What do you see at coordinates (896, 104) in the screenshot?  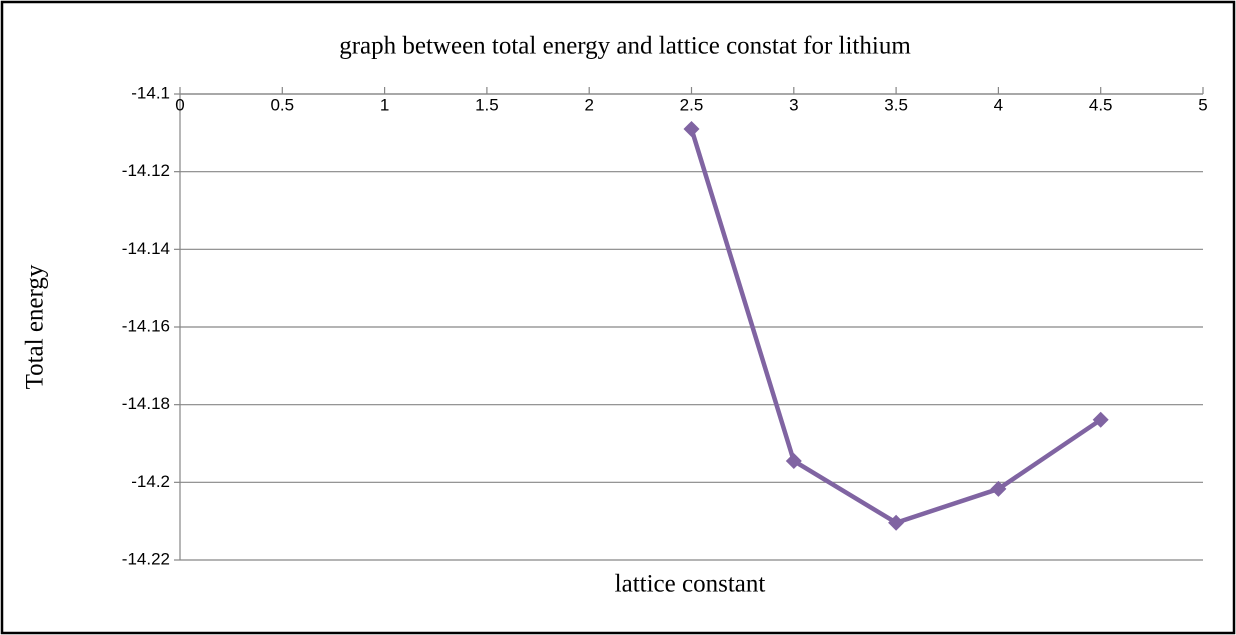 I see `x-tick-label: 3.5` at bounding box center [896, 104].